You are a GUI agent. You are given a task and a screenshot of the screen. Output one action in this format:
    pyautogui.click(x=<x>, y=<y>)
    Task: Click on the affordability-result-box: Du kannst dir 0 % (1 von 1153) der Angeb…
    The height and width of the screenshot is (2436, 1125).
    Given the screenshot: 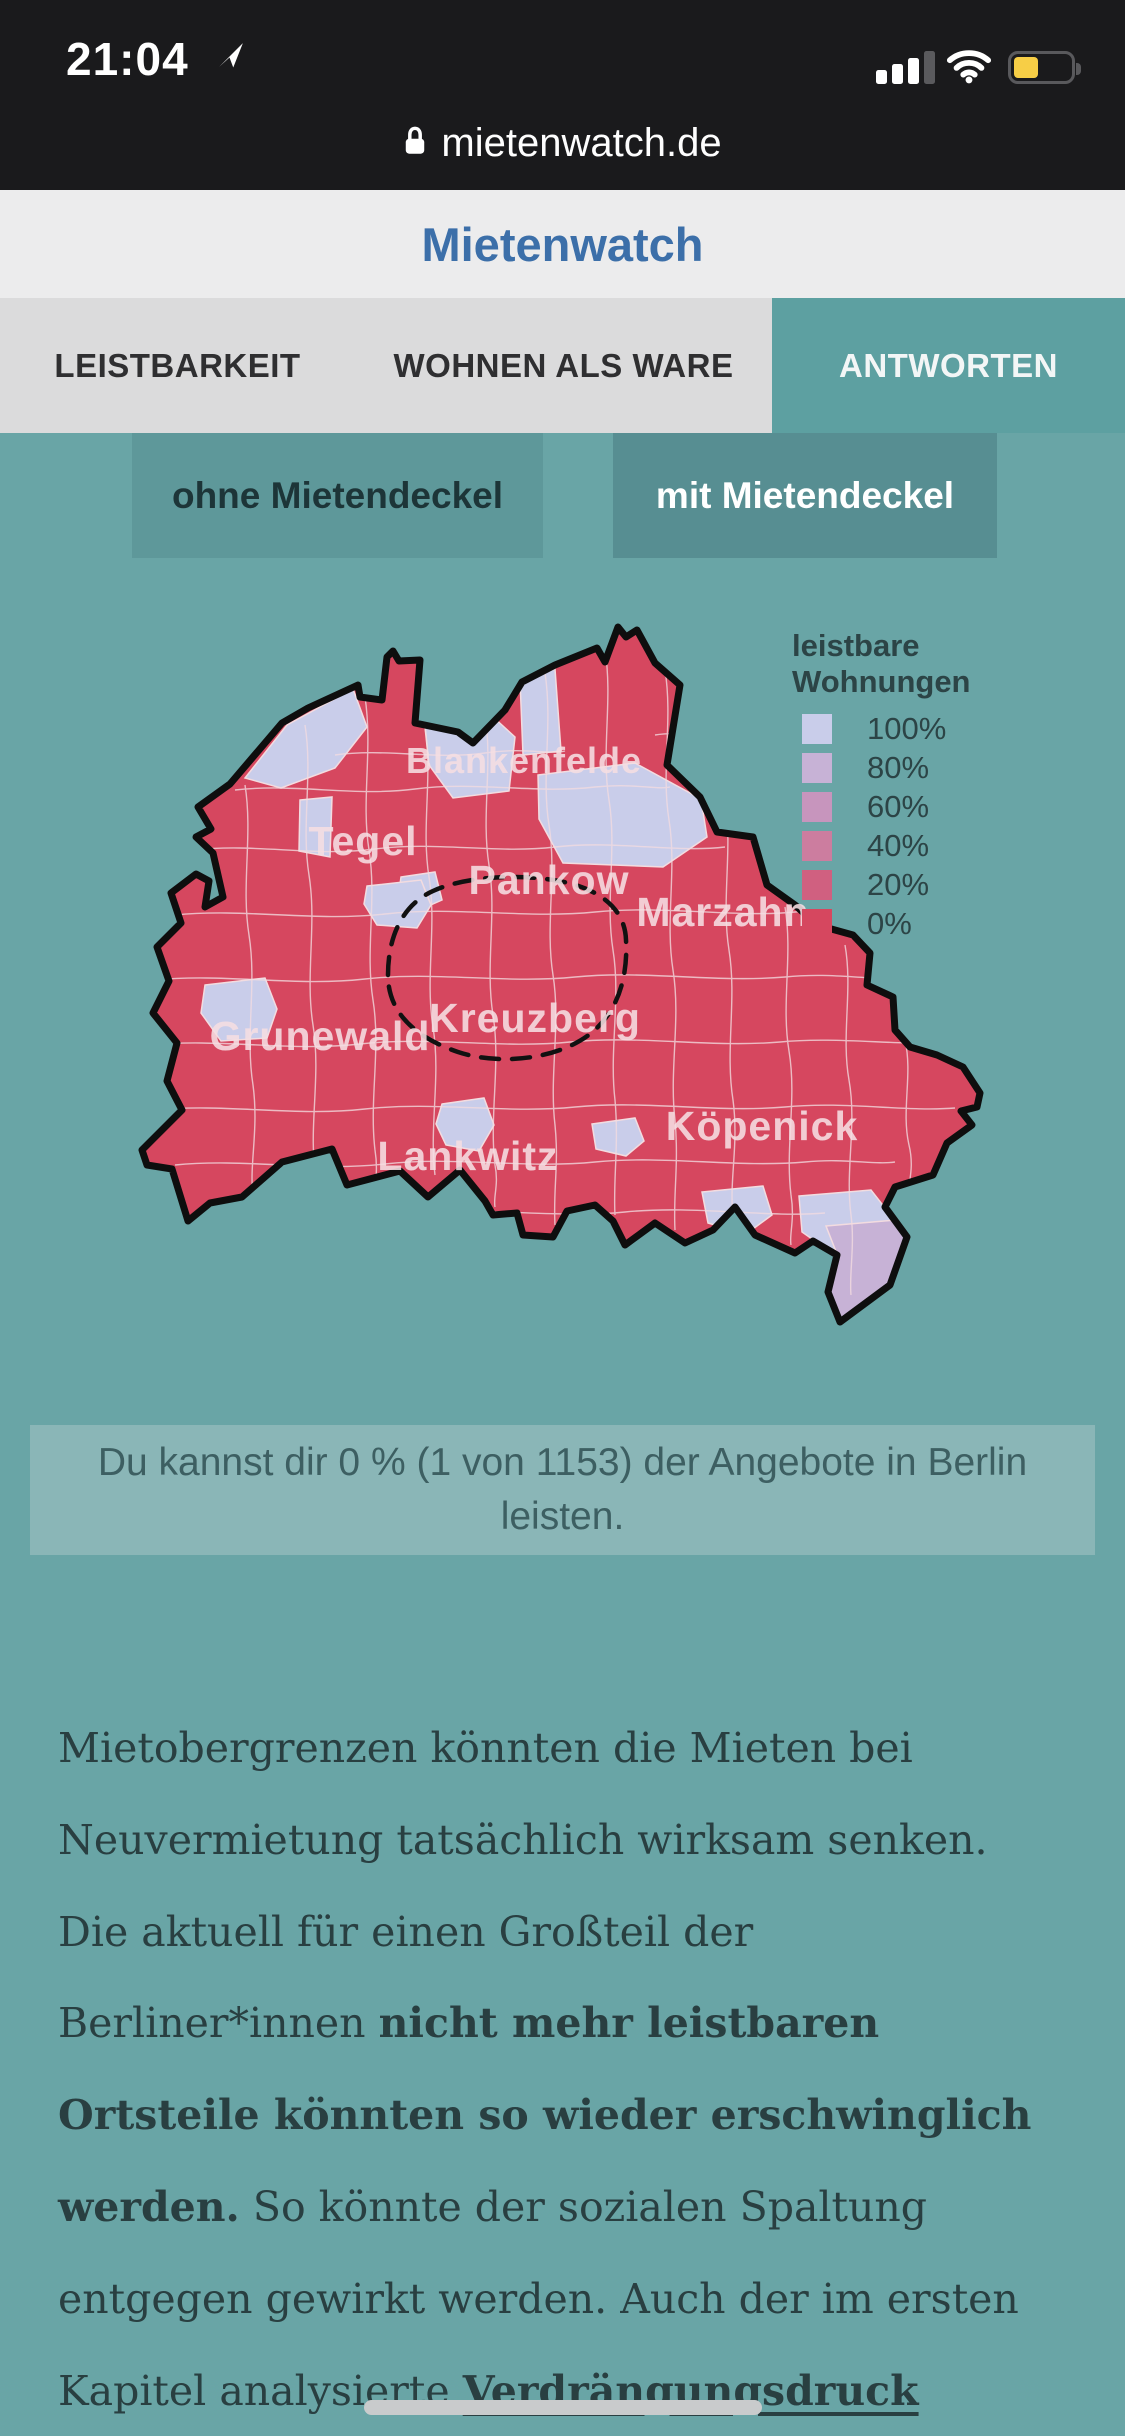 What is the action you would take?
    pyautogui.click(x=562, y=1490)
    